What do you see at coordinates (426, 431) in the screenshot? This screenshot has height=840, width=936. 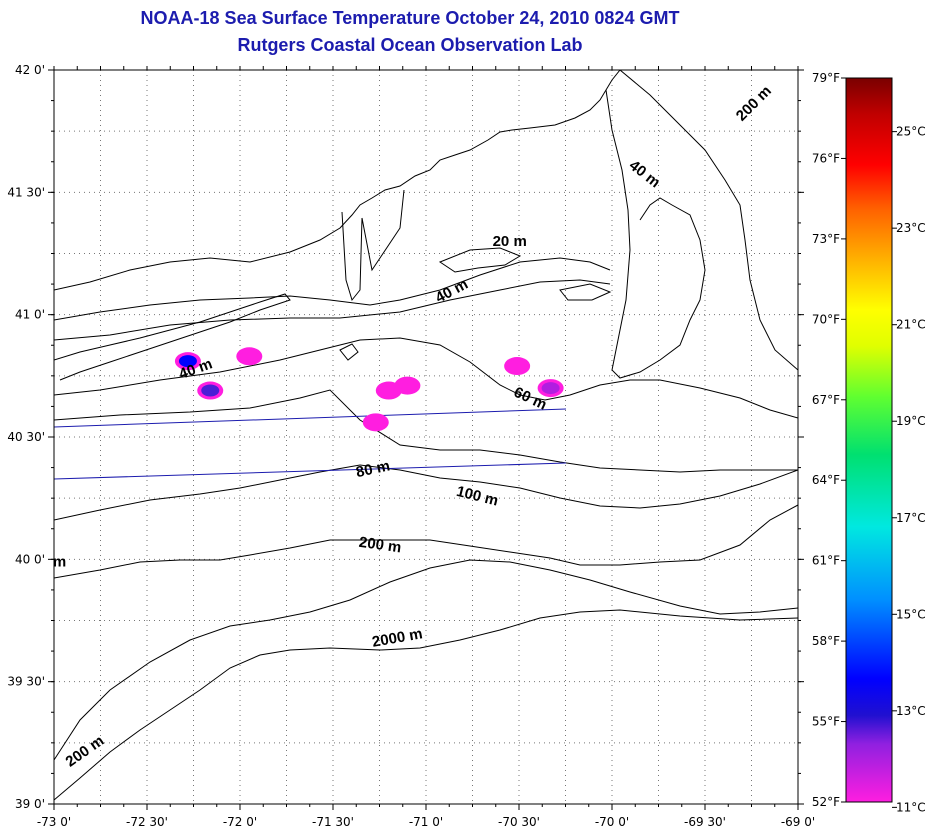 I see `contour-80m` at bounding box center [426, 431].